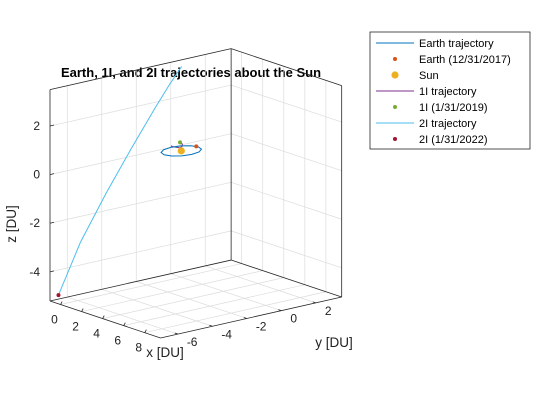  I want to click on x-tick-label: 4, so click(96, 334).